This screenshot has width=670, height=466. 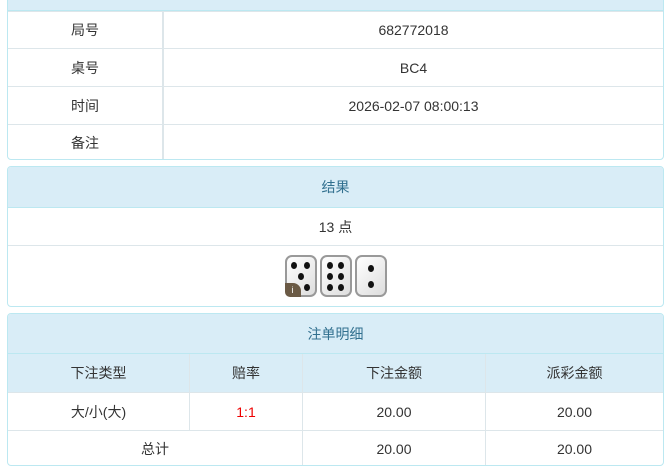 I want to click on info-value: BC4, so click(x=413, y=67).